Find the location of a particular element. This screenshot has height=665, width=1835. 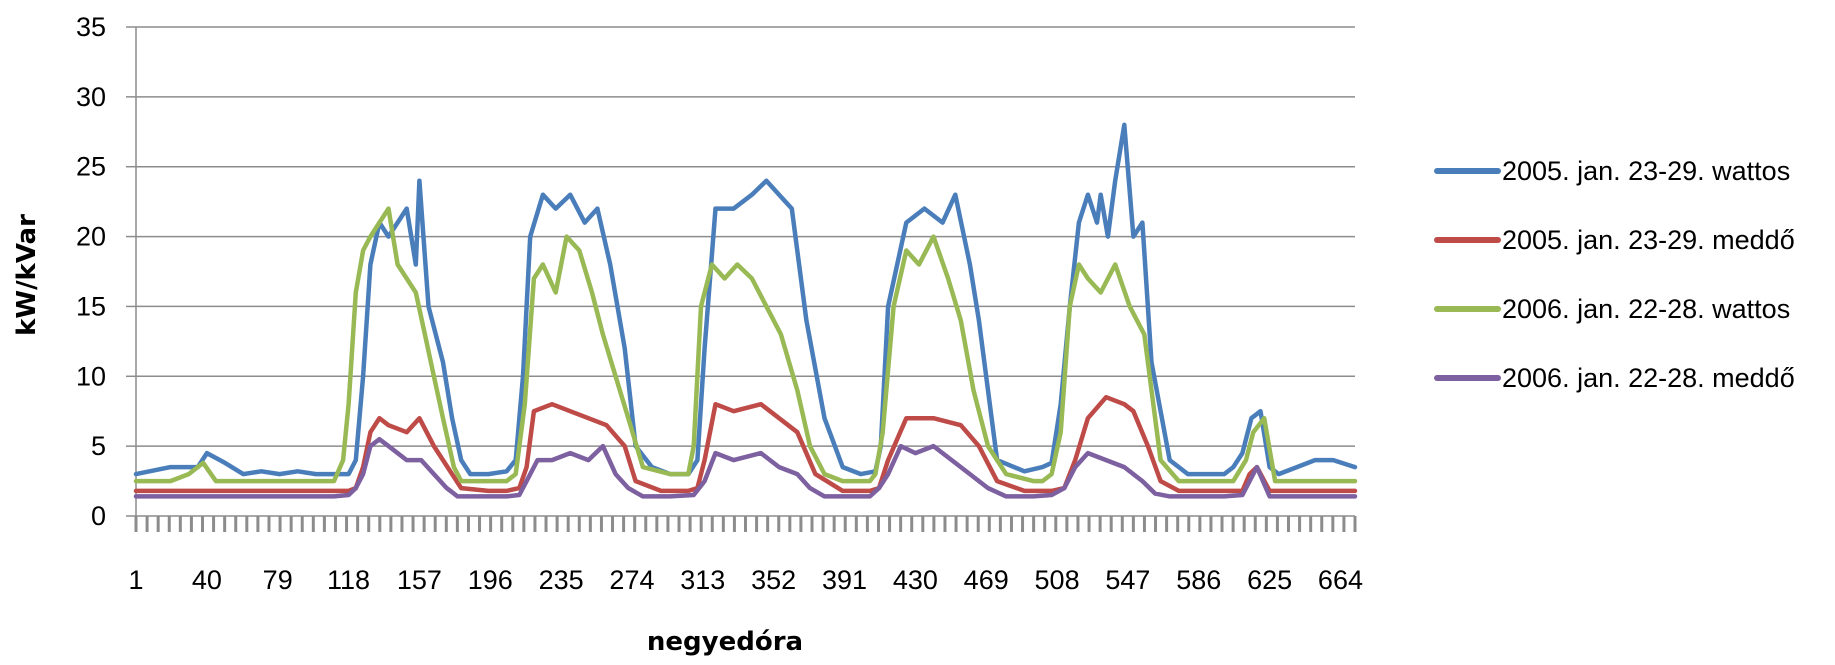

x-tick-label: 79 is located at coordinates (278, 580).